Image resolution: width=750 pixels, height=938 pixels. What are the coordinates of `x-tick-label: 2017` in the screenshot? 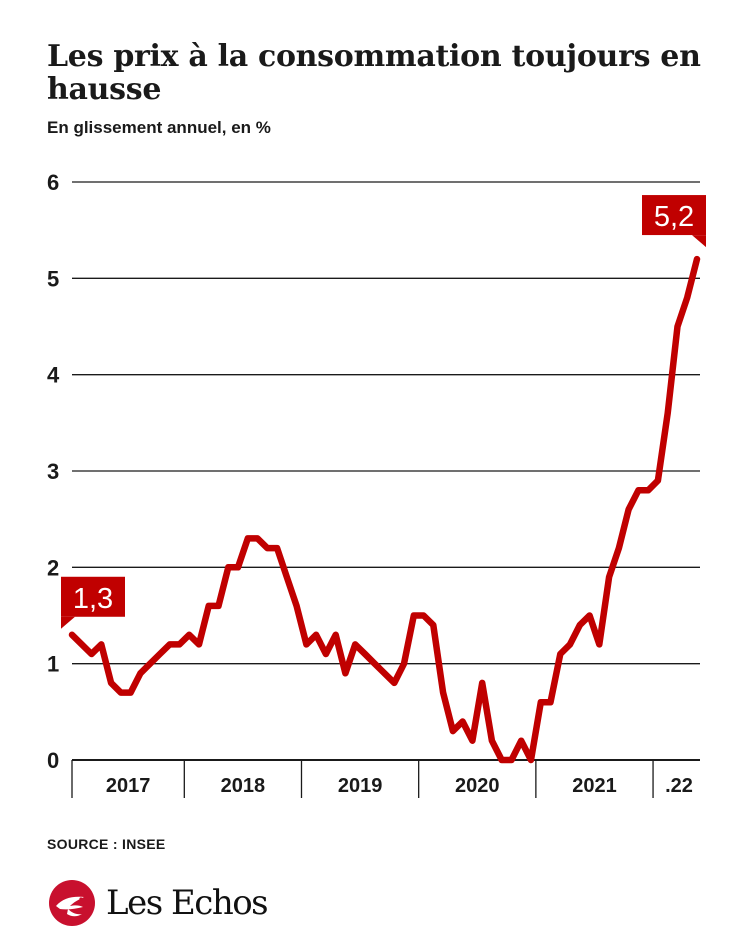 It's located at (128, 786).